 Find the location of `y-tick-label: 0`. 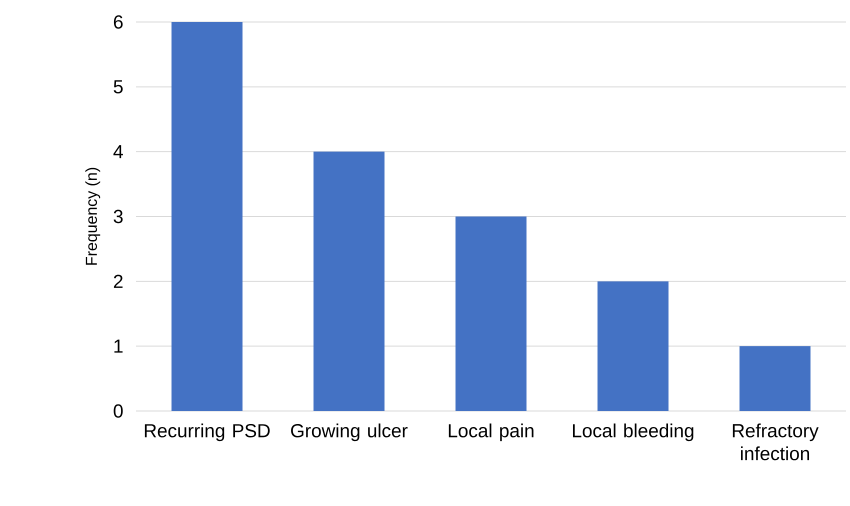

y-tick-label: 0 is located at coordinates (118, 411).